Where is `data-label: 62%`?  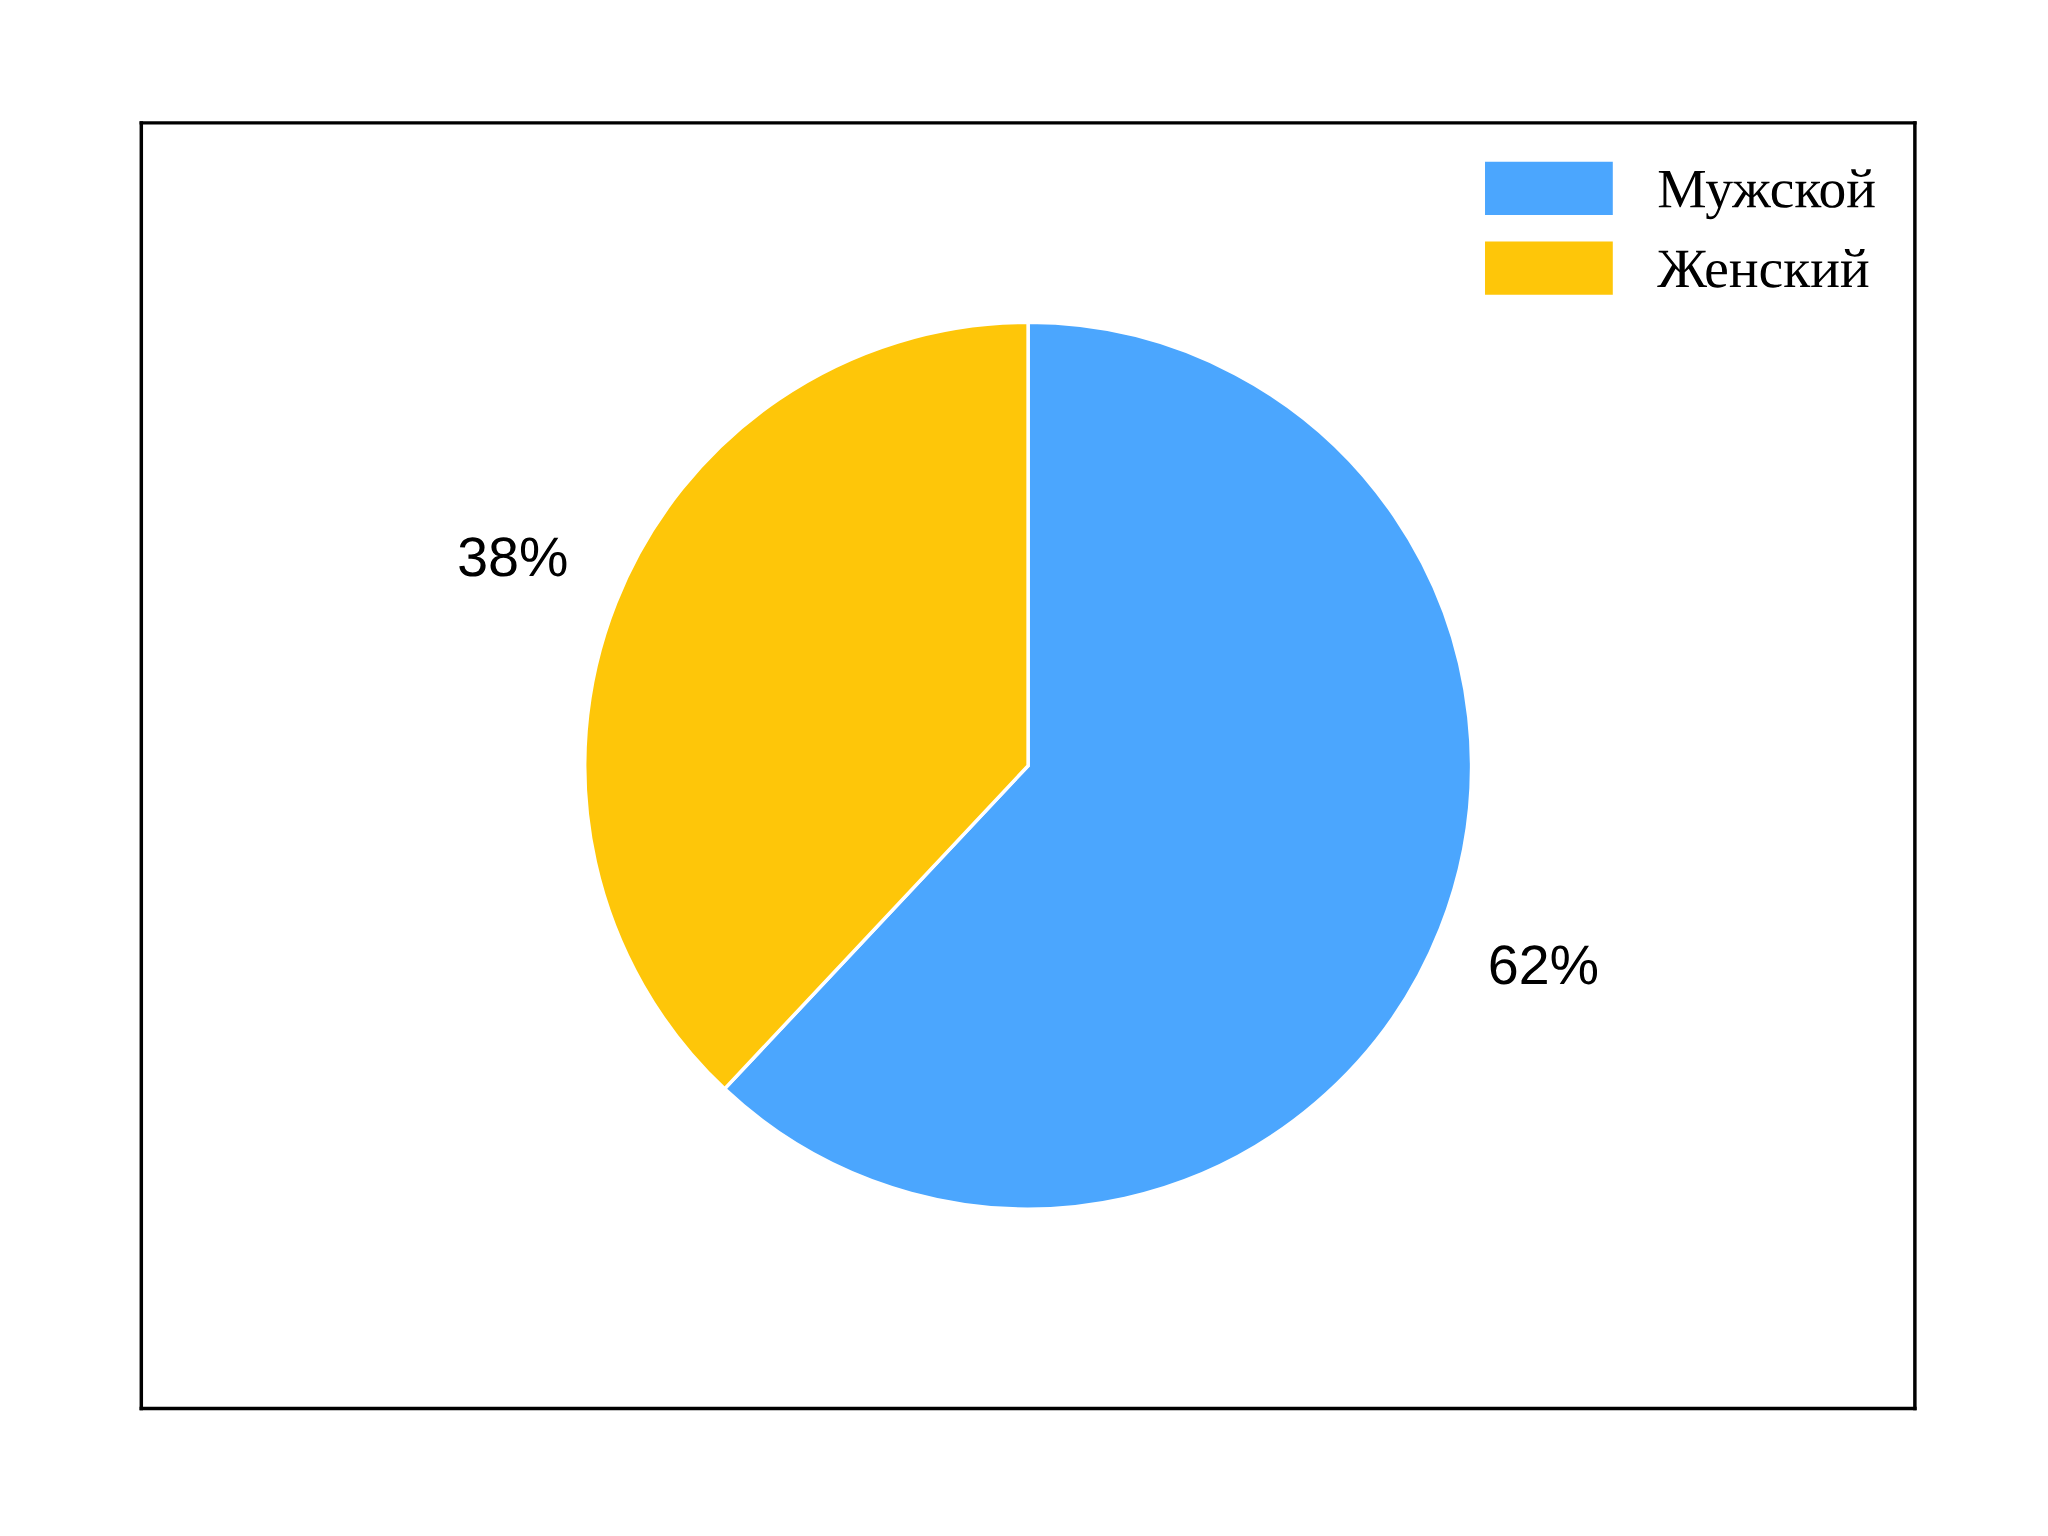 data-label: 62% is located at coordinates (1544, 965).